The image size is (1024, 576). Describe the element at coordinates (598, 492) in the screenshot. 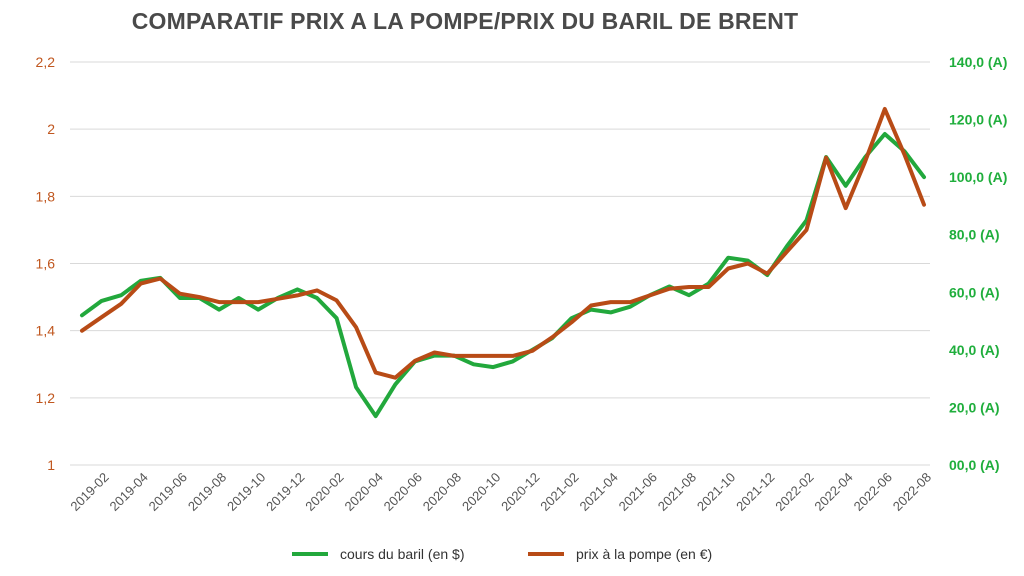

I see `x-tick-label: 2021-04` at that location.